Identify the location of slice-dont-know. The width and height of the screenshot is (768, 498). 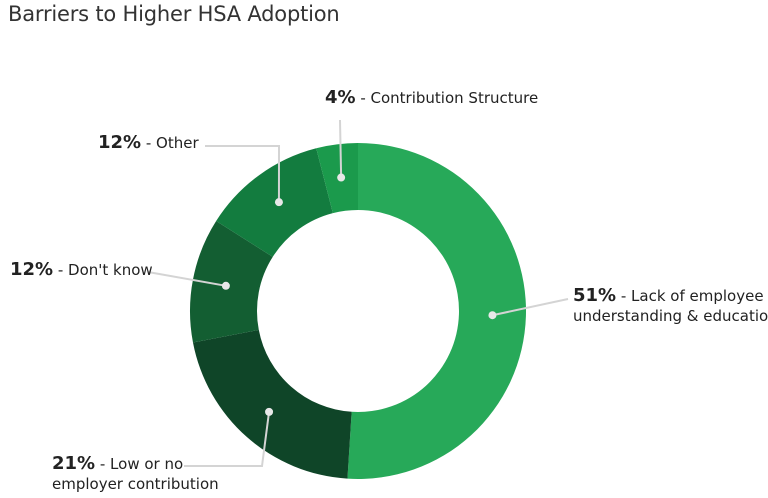
(231, 281).